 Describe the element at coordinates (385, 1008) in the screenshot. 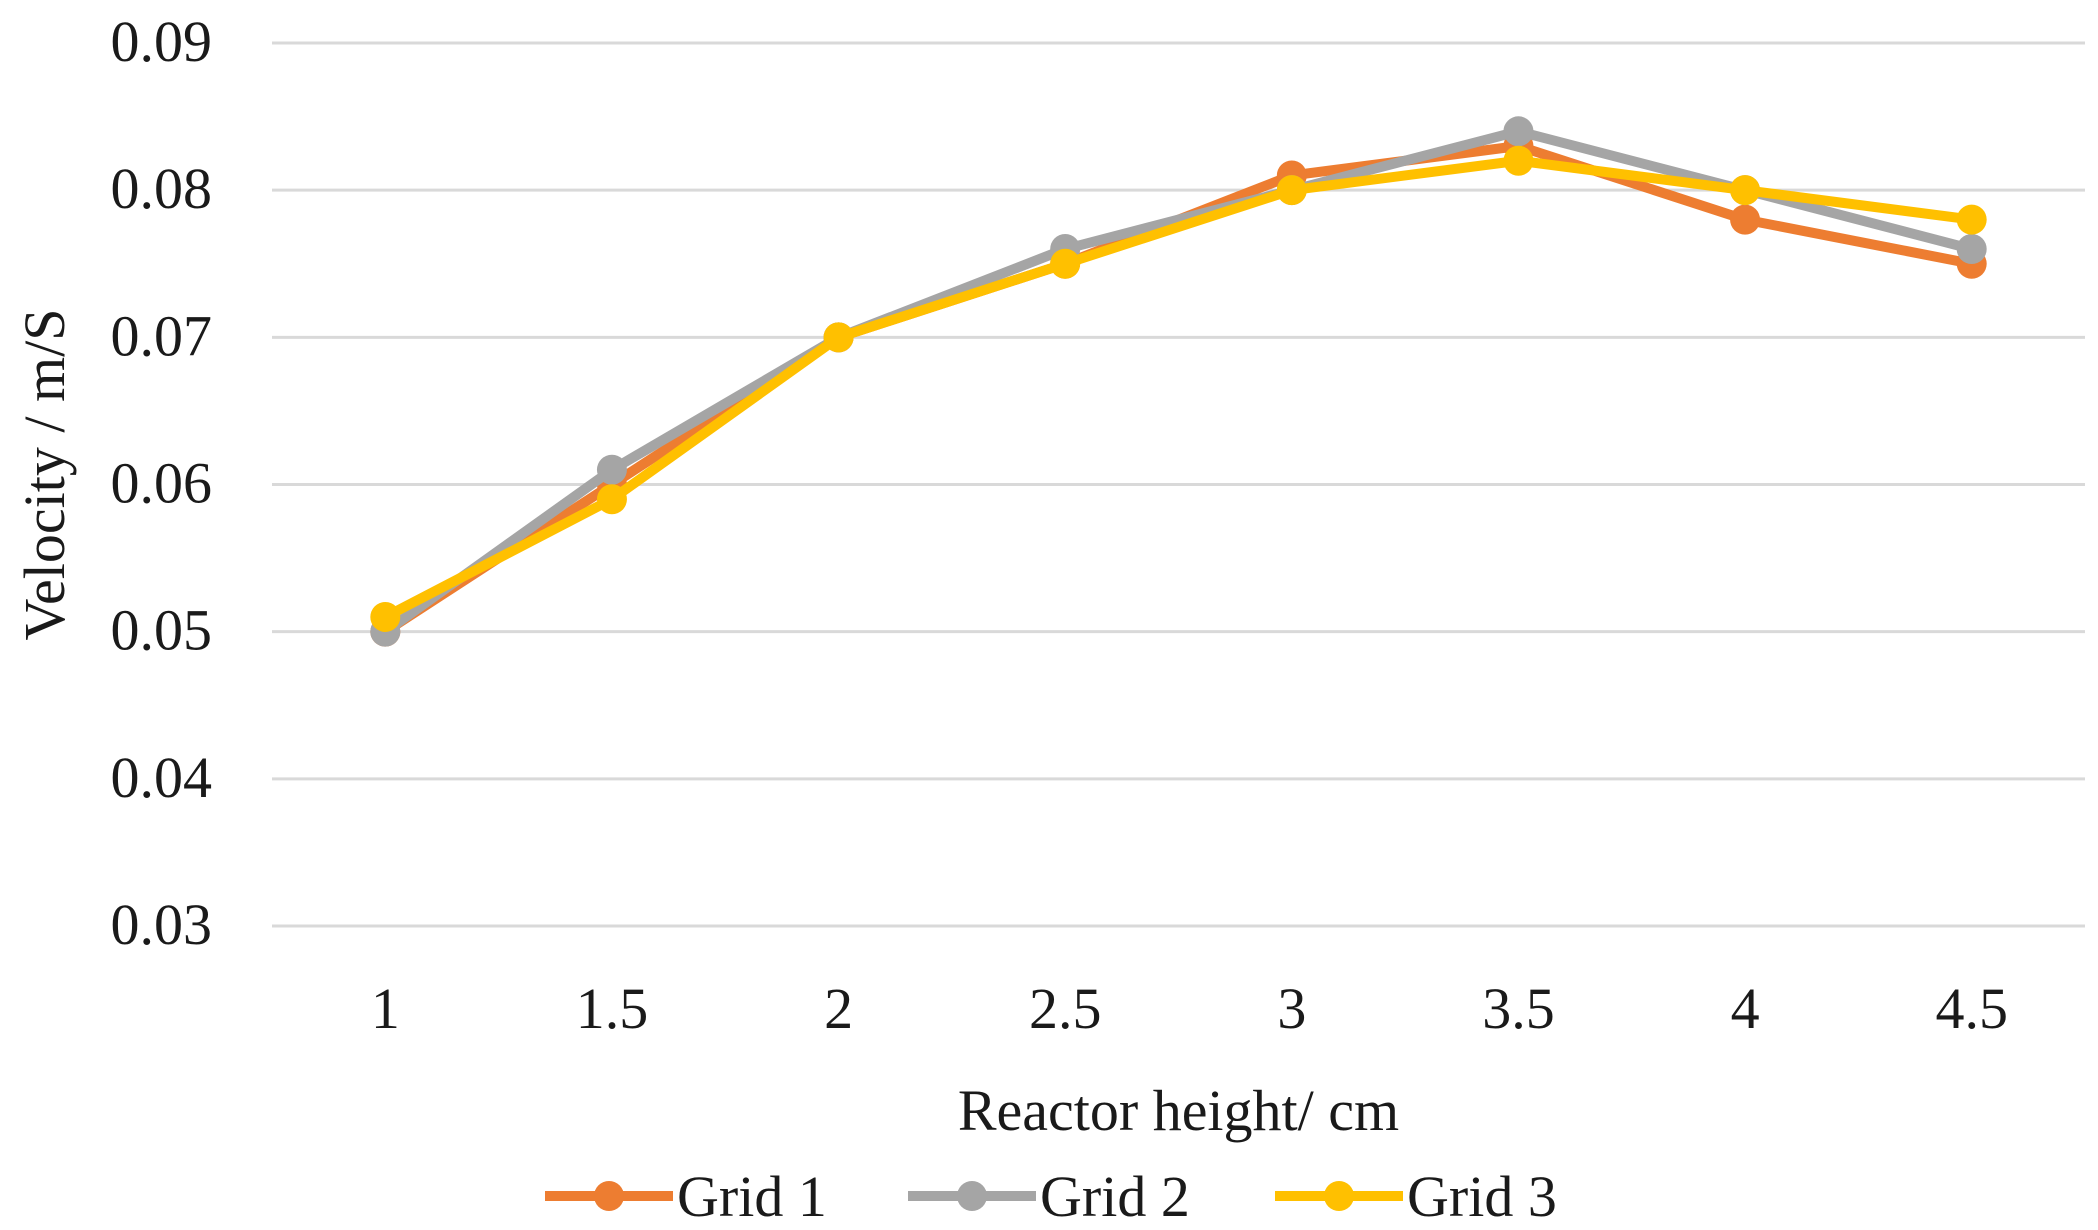

I see `x-tick-label: 1` at that location.